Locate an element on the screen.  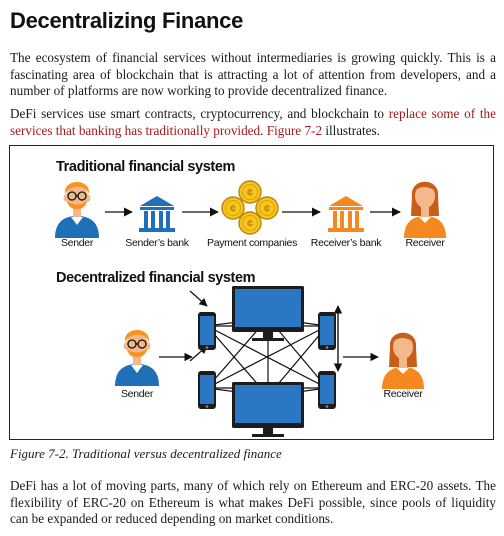
decentralized-system-title: Decentralized financial system is located at coordinates (155, 278).